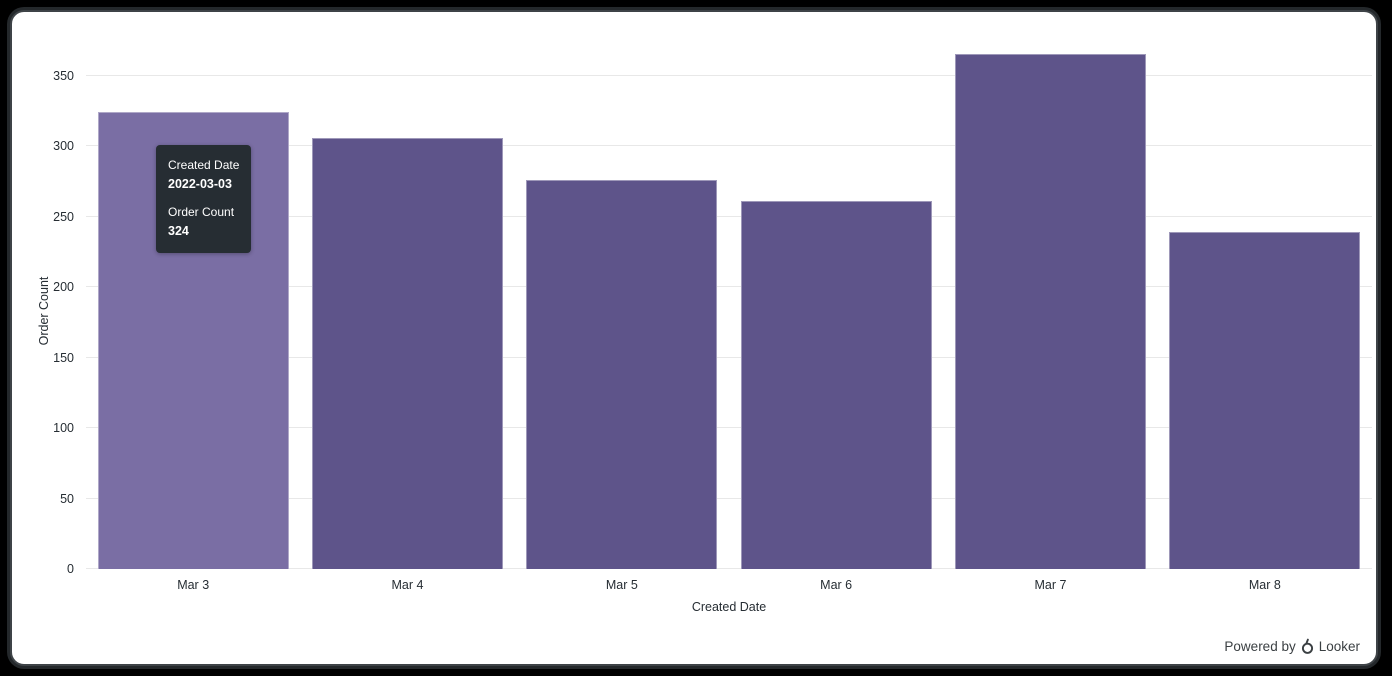  I want to click on x-tick-label-mar-3: Mar 3, so click(193, 585).